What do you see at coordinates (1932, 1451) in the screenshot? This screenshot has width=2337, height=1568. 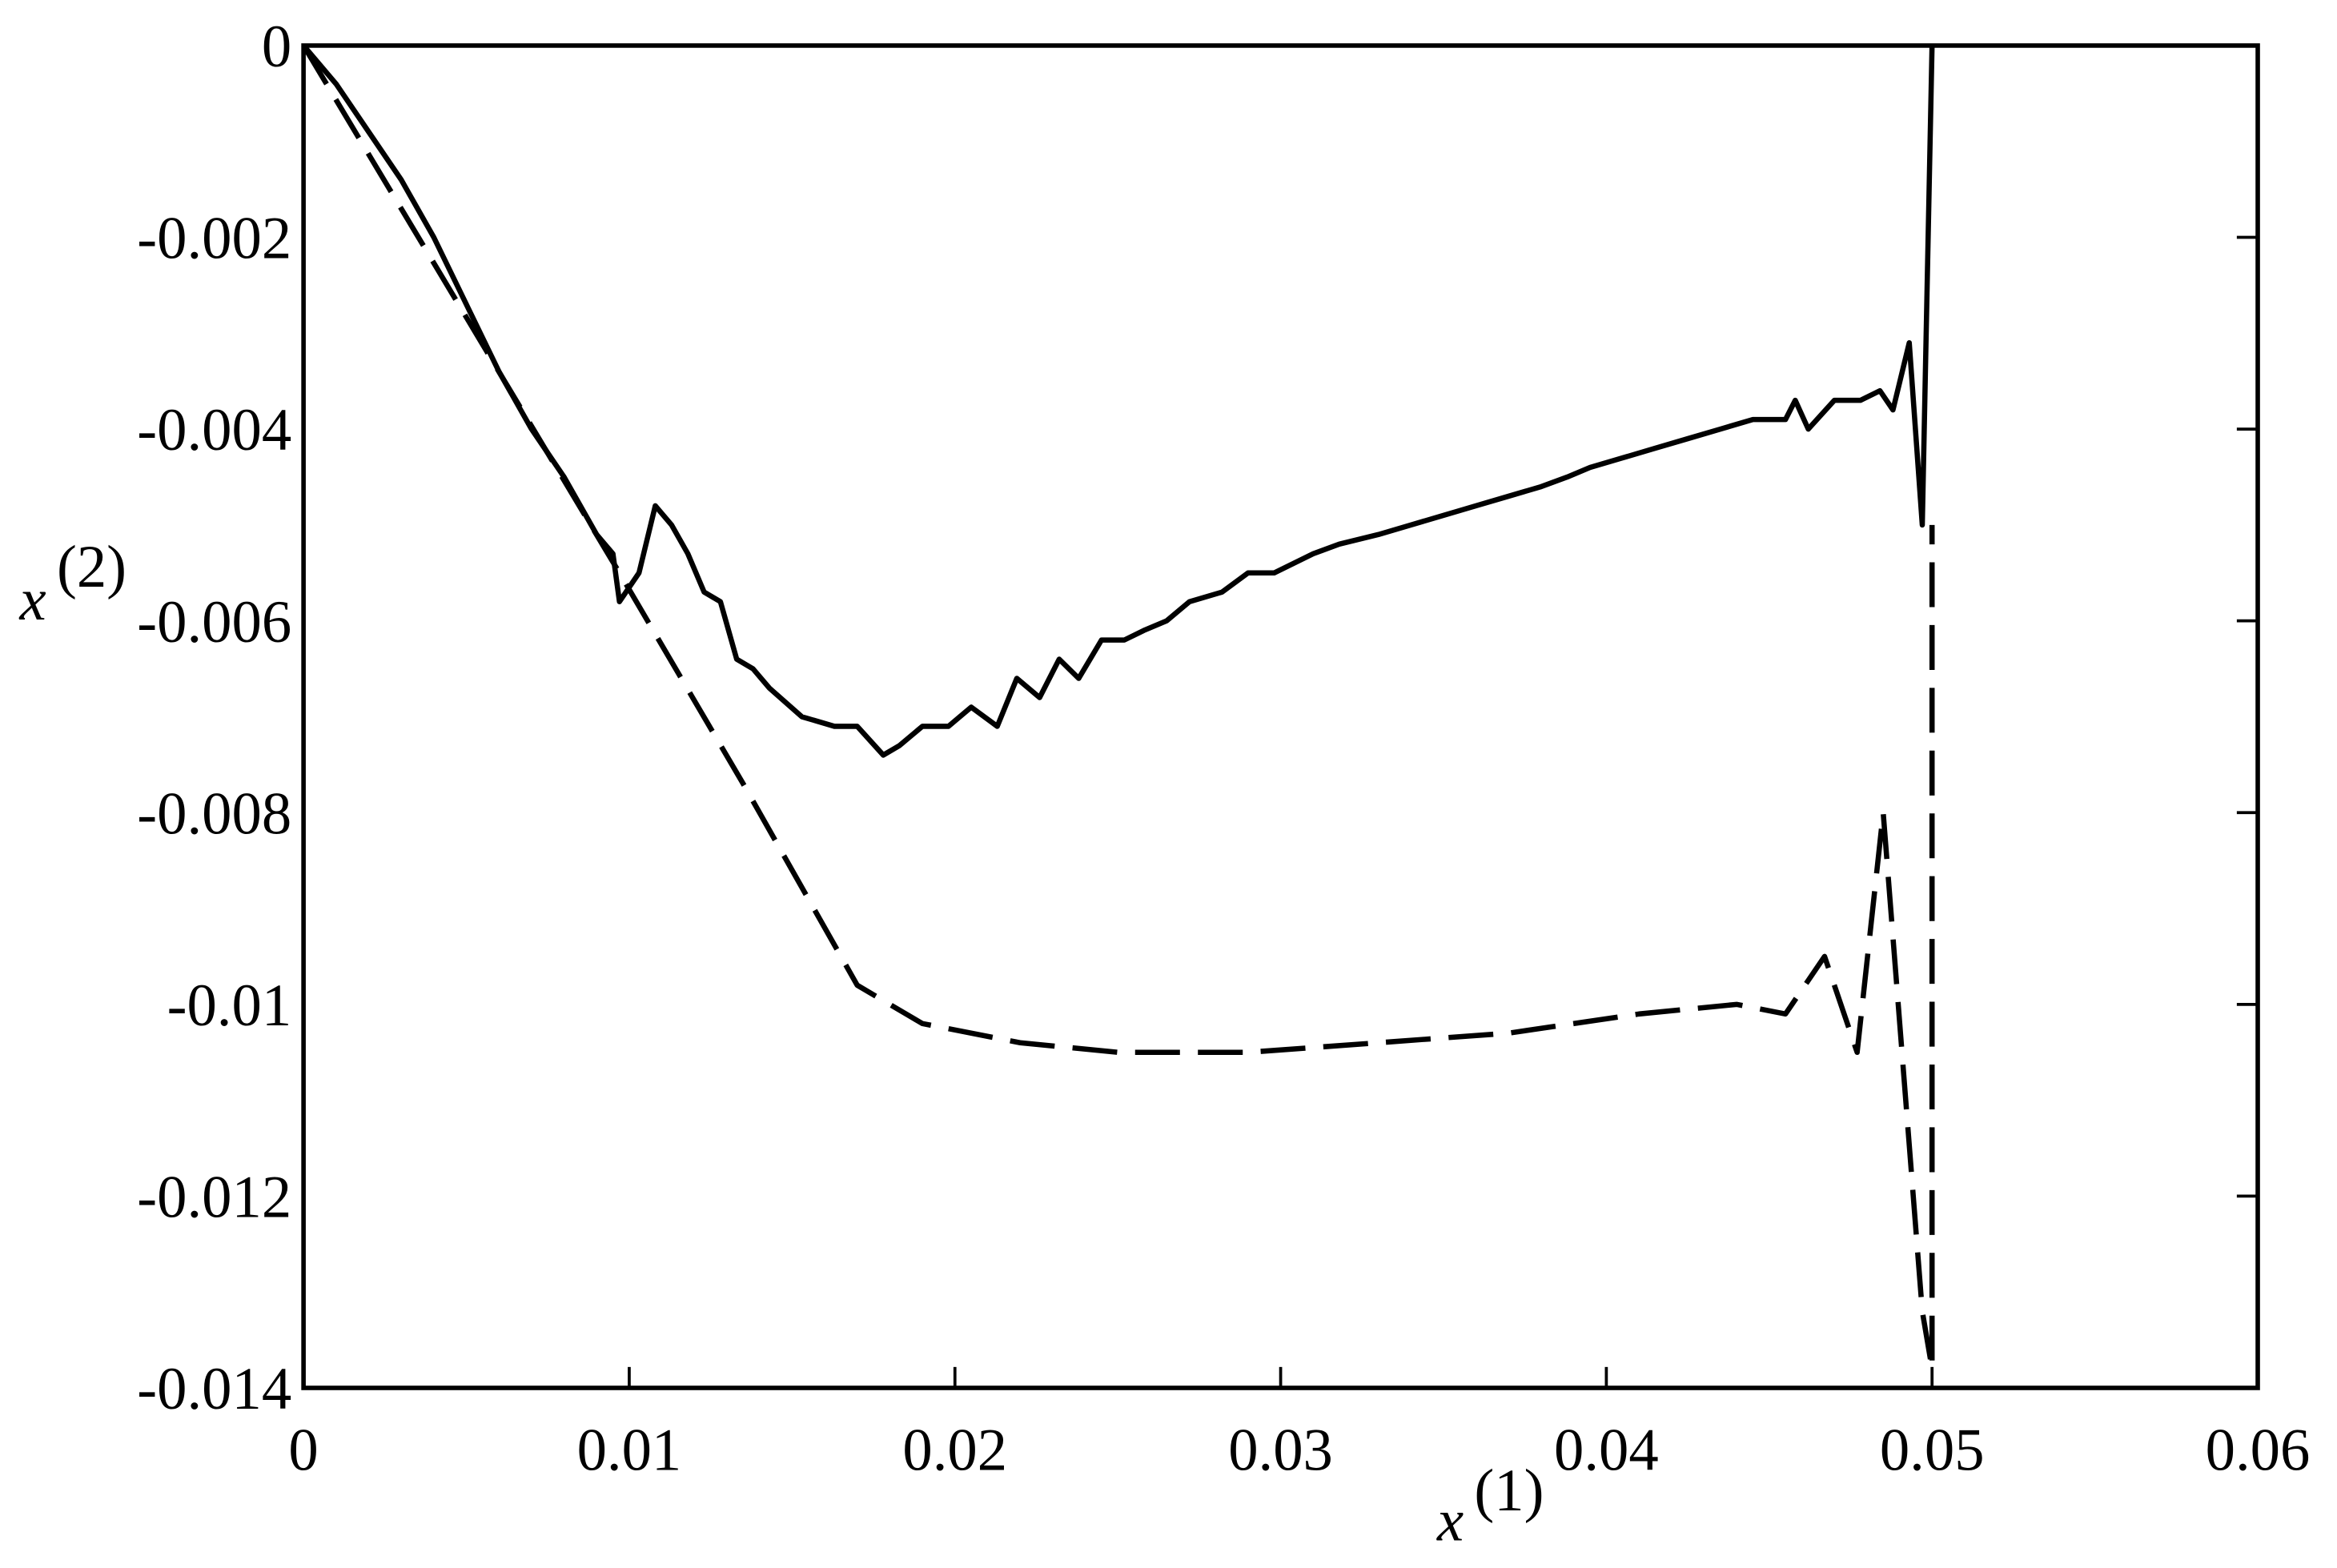 I see `x-tick-label: 0.05` at bounding box center [1932, 1451].